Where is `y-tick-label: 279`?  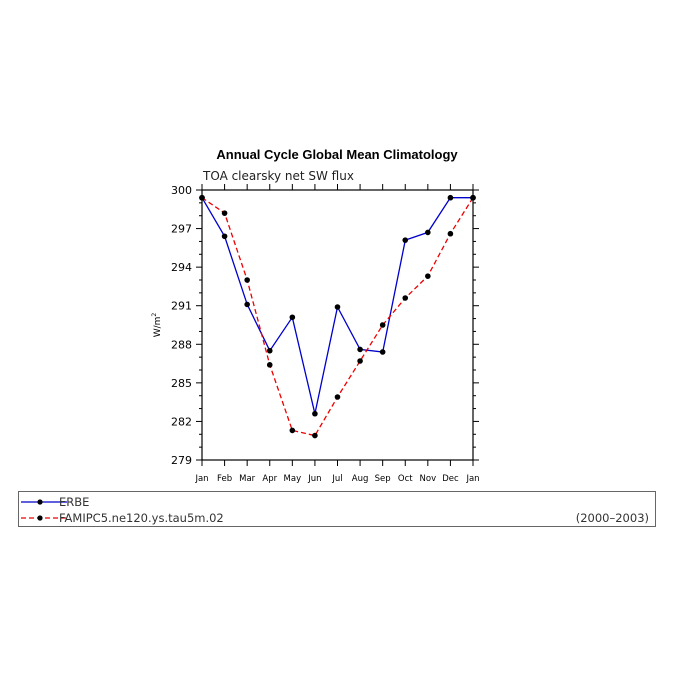 y-tick-label: 279 is located at coordinates (181, 460).